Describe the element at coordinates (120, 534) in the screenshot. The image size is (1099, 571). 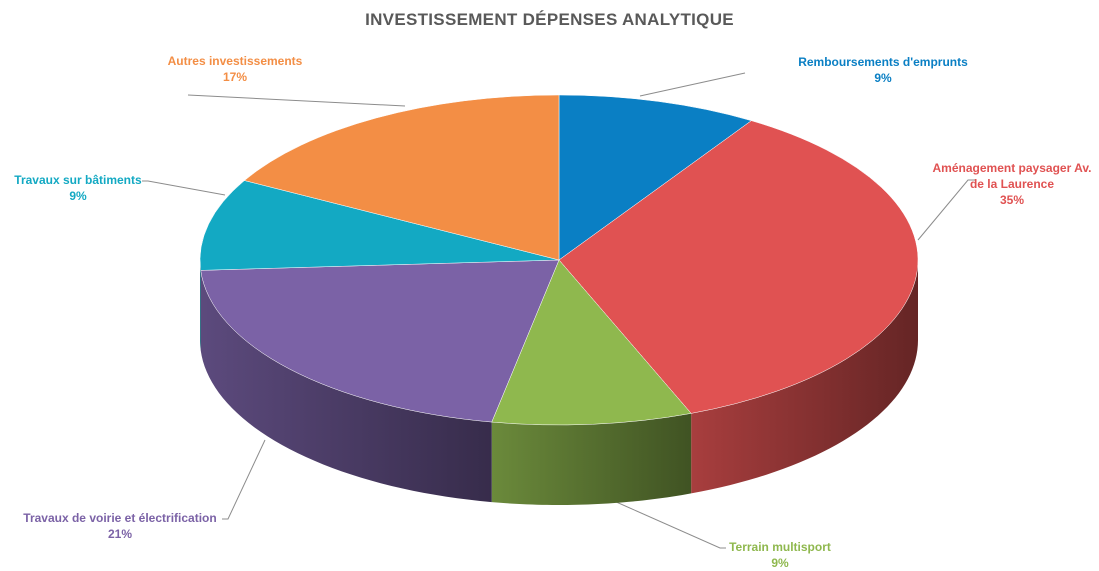
I see `value-label: 21%` at that location.